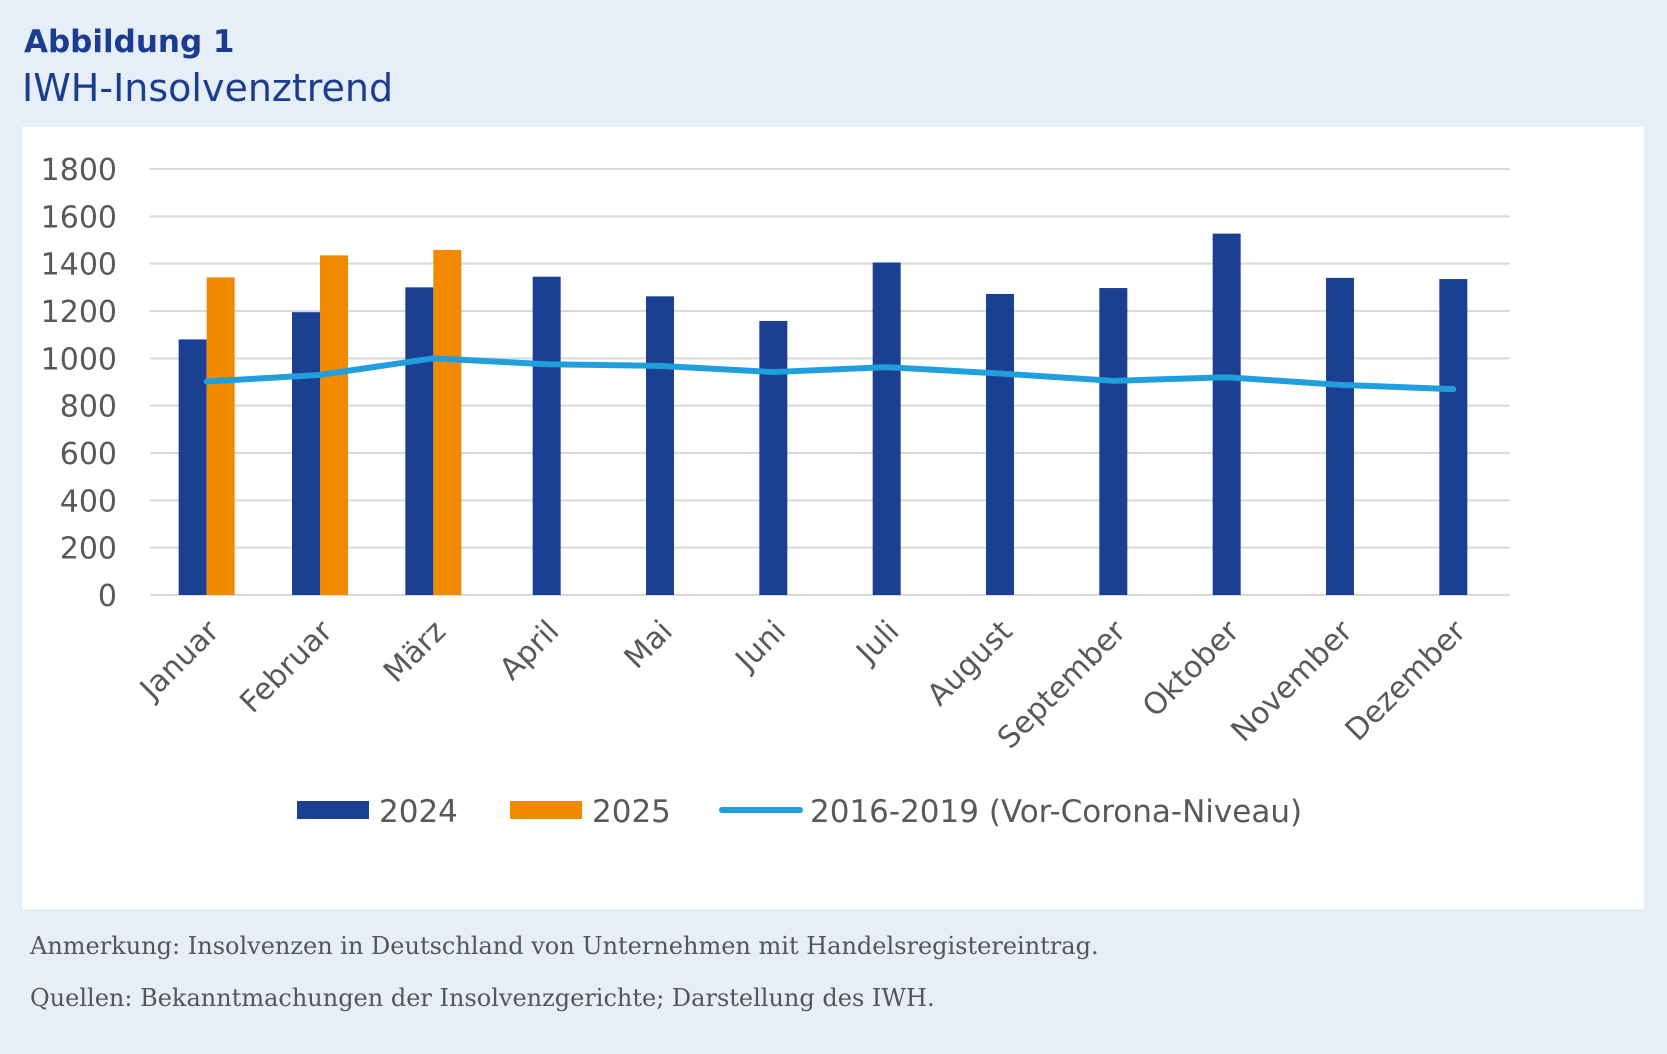 The height and width of the screenshot is (1054, 1667). Describe the element at coordinates (88, 549) in the screenshot. I see `y-tick-label: 200` at that location.